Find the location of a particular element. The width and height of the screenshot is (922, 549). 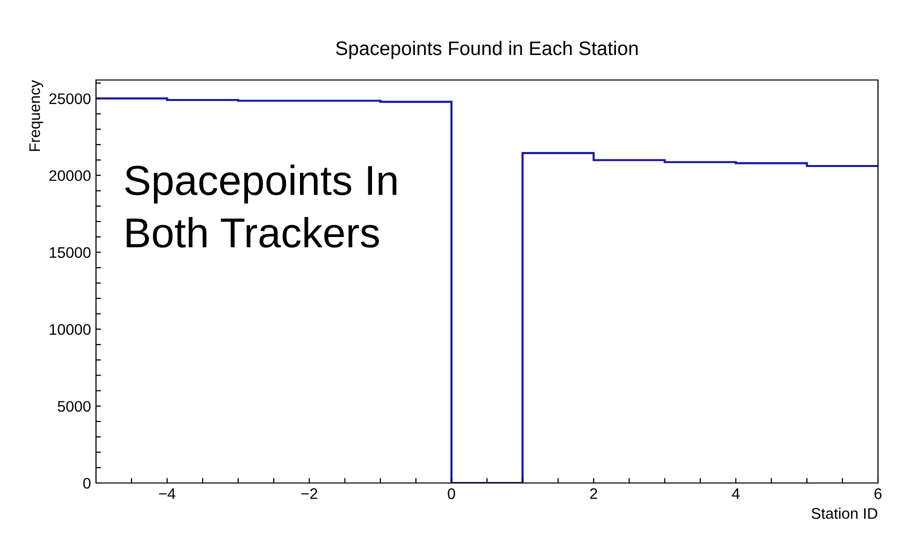

y-tick-label: 20000 is located at coordinates (70, 176).